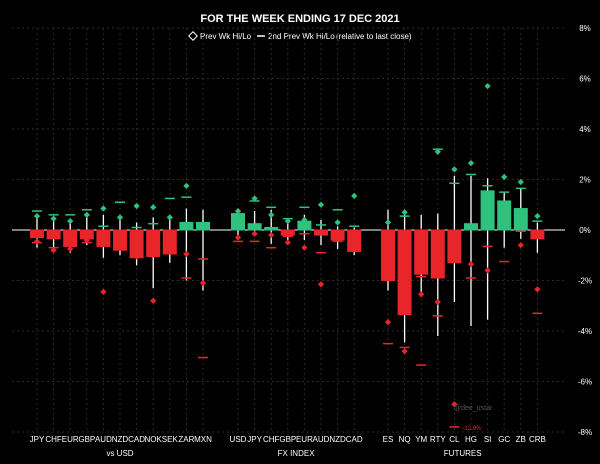  Describe the element at coordinates (585, 281) in the screenshot. I see `y-tick-label: -2%` at that location.